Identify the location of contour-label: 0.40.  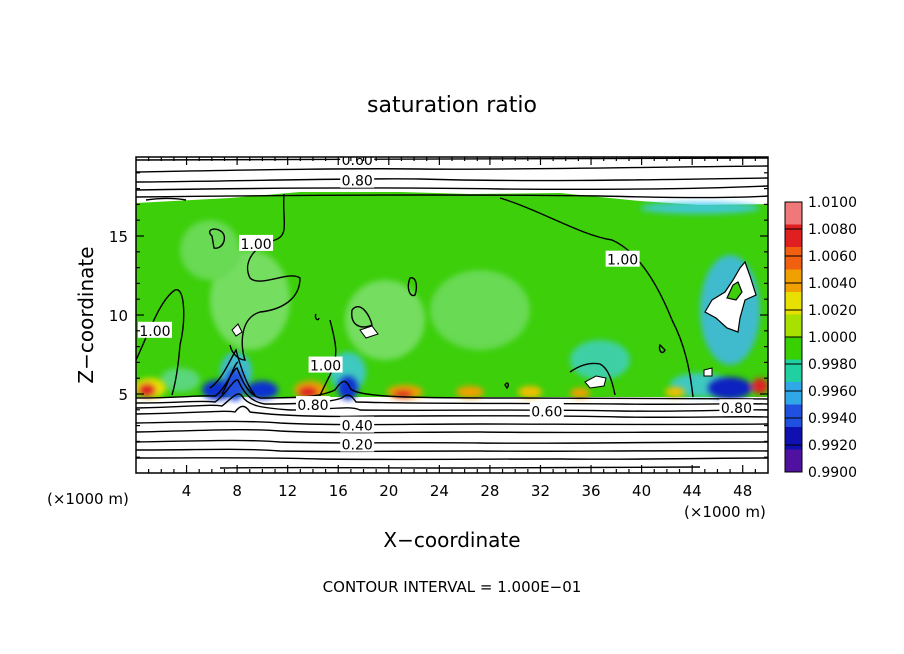
(357, 427).